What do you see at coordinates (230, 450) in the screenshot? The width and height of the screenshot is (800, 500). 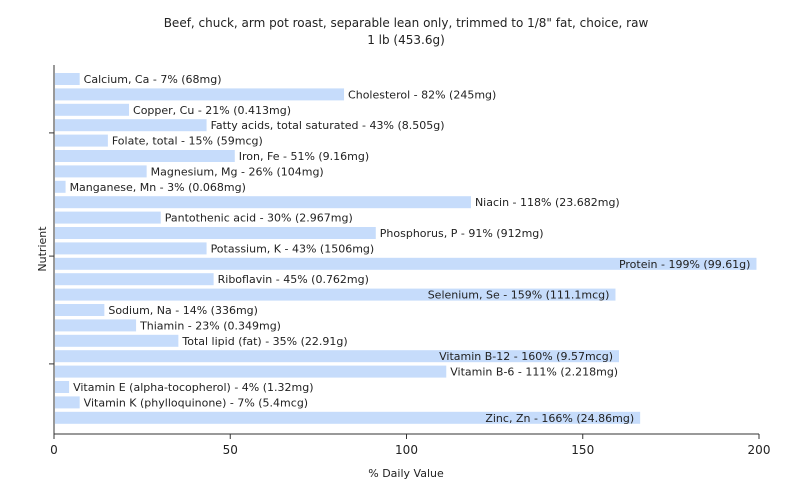 I see `x-tick-label-1: 50` at bounding box center [230, 450].